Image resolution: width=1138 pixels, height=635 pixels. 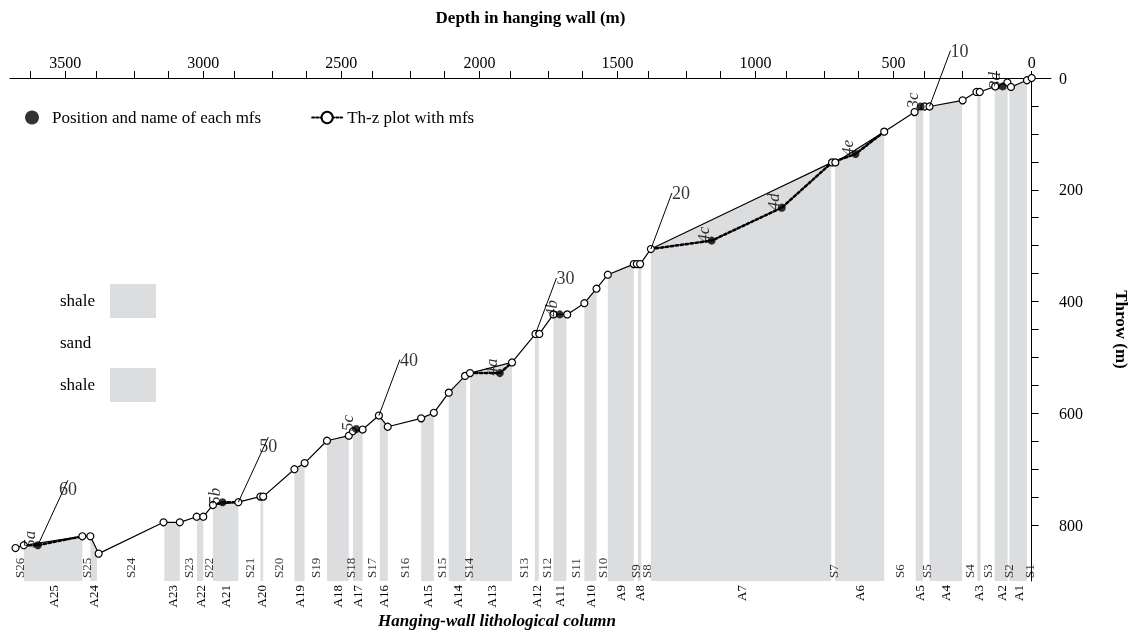 I want to click on band-label: A25, so click(x=53, y=596).